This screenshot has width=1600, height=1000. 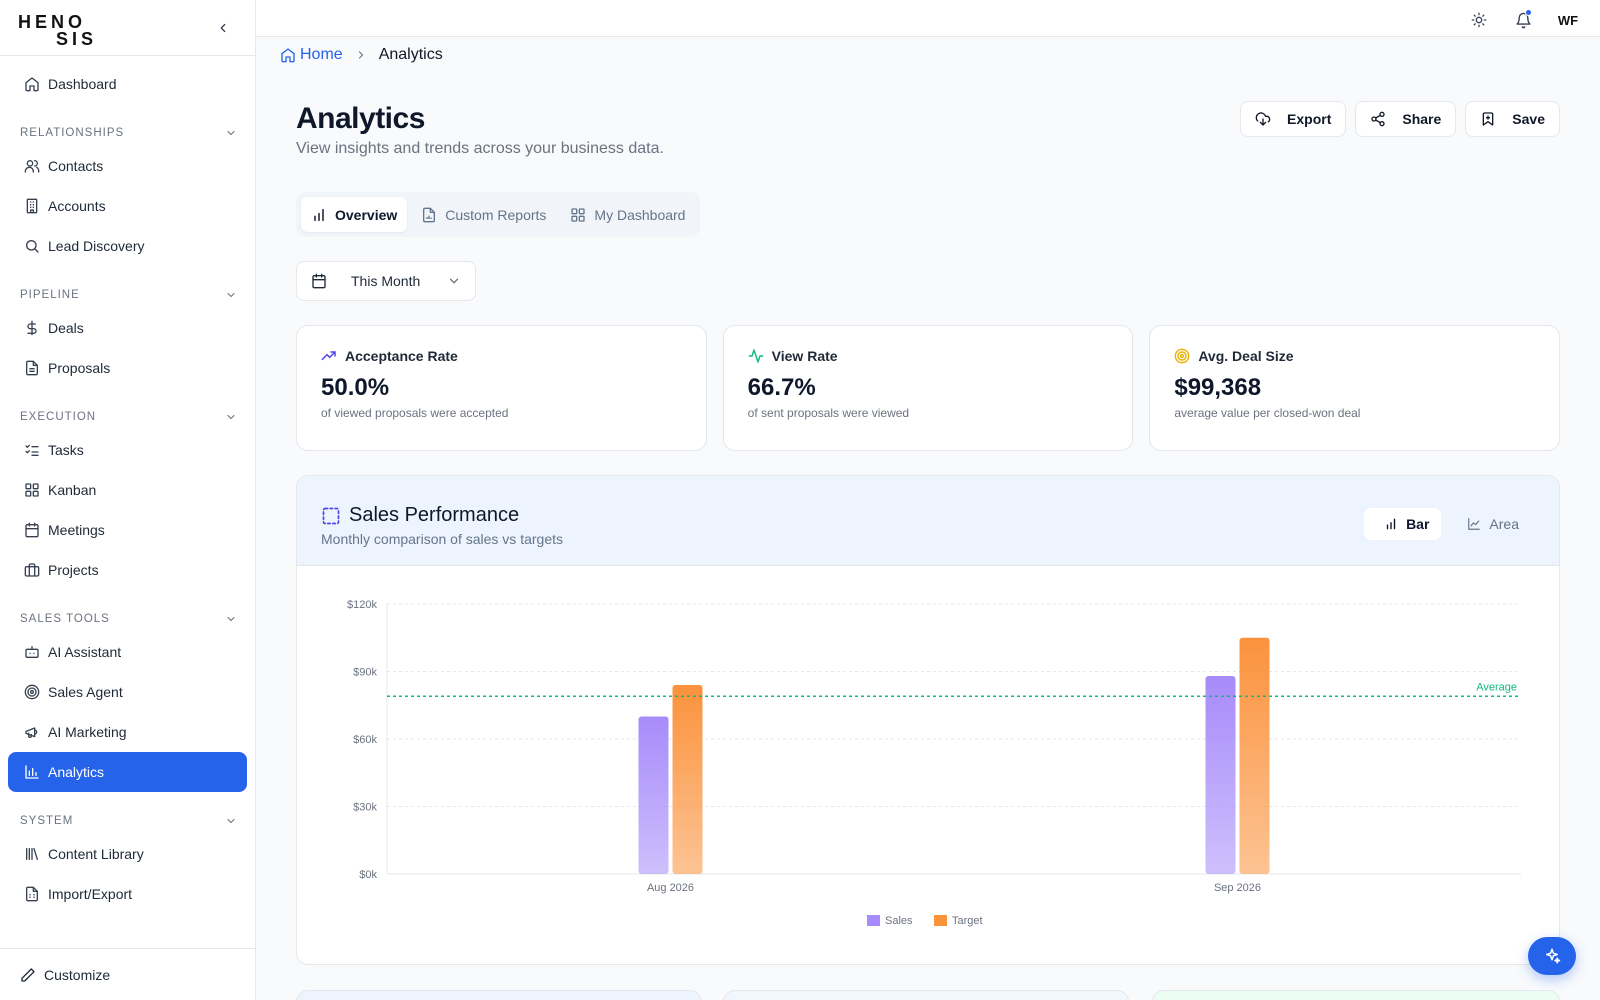 I want to click on theme-toggle-button, so click(x=1479, y=20).